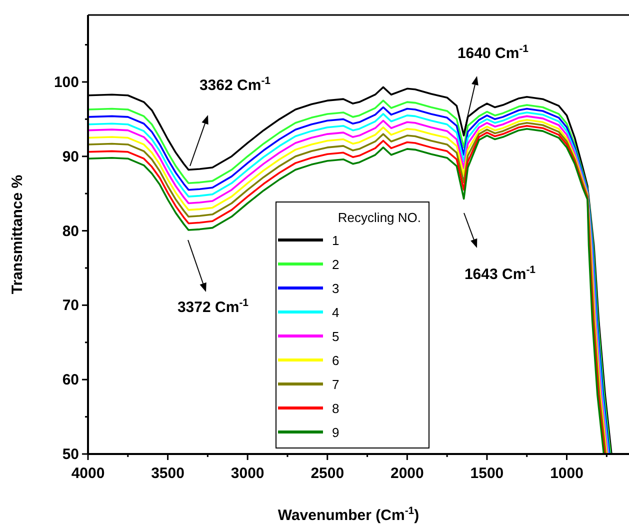 This screenshot has height=528, width=629. Describe the element at coordinates (349, 514) in the screenshot. I see `x-axis-title: Wavenumber (Cm$^{-1}$)` at that location.